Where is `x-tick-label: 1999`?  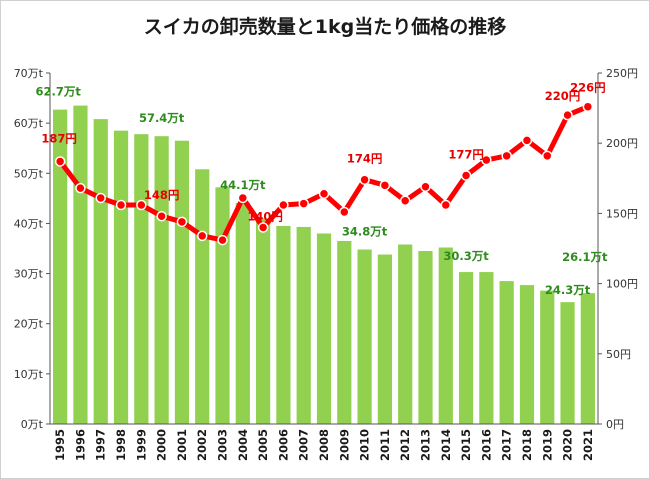
x-tick-label: 1999 is located at coordinates (141, 445).